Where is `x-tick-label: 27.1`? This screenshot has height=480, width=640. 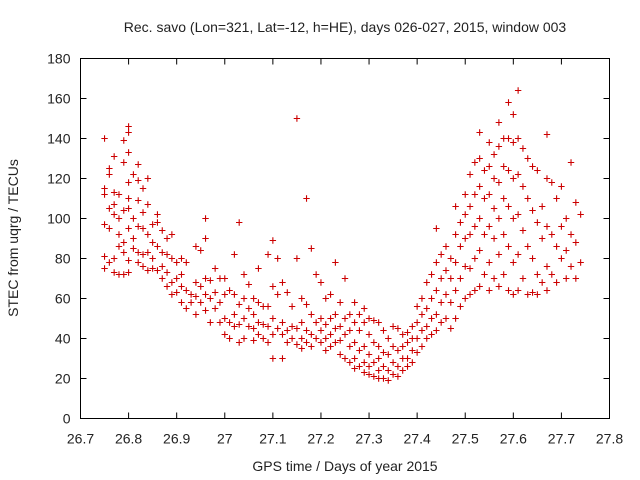
x-tick-label: 27.1 is located at coordinates (272, 439).